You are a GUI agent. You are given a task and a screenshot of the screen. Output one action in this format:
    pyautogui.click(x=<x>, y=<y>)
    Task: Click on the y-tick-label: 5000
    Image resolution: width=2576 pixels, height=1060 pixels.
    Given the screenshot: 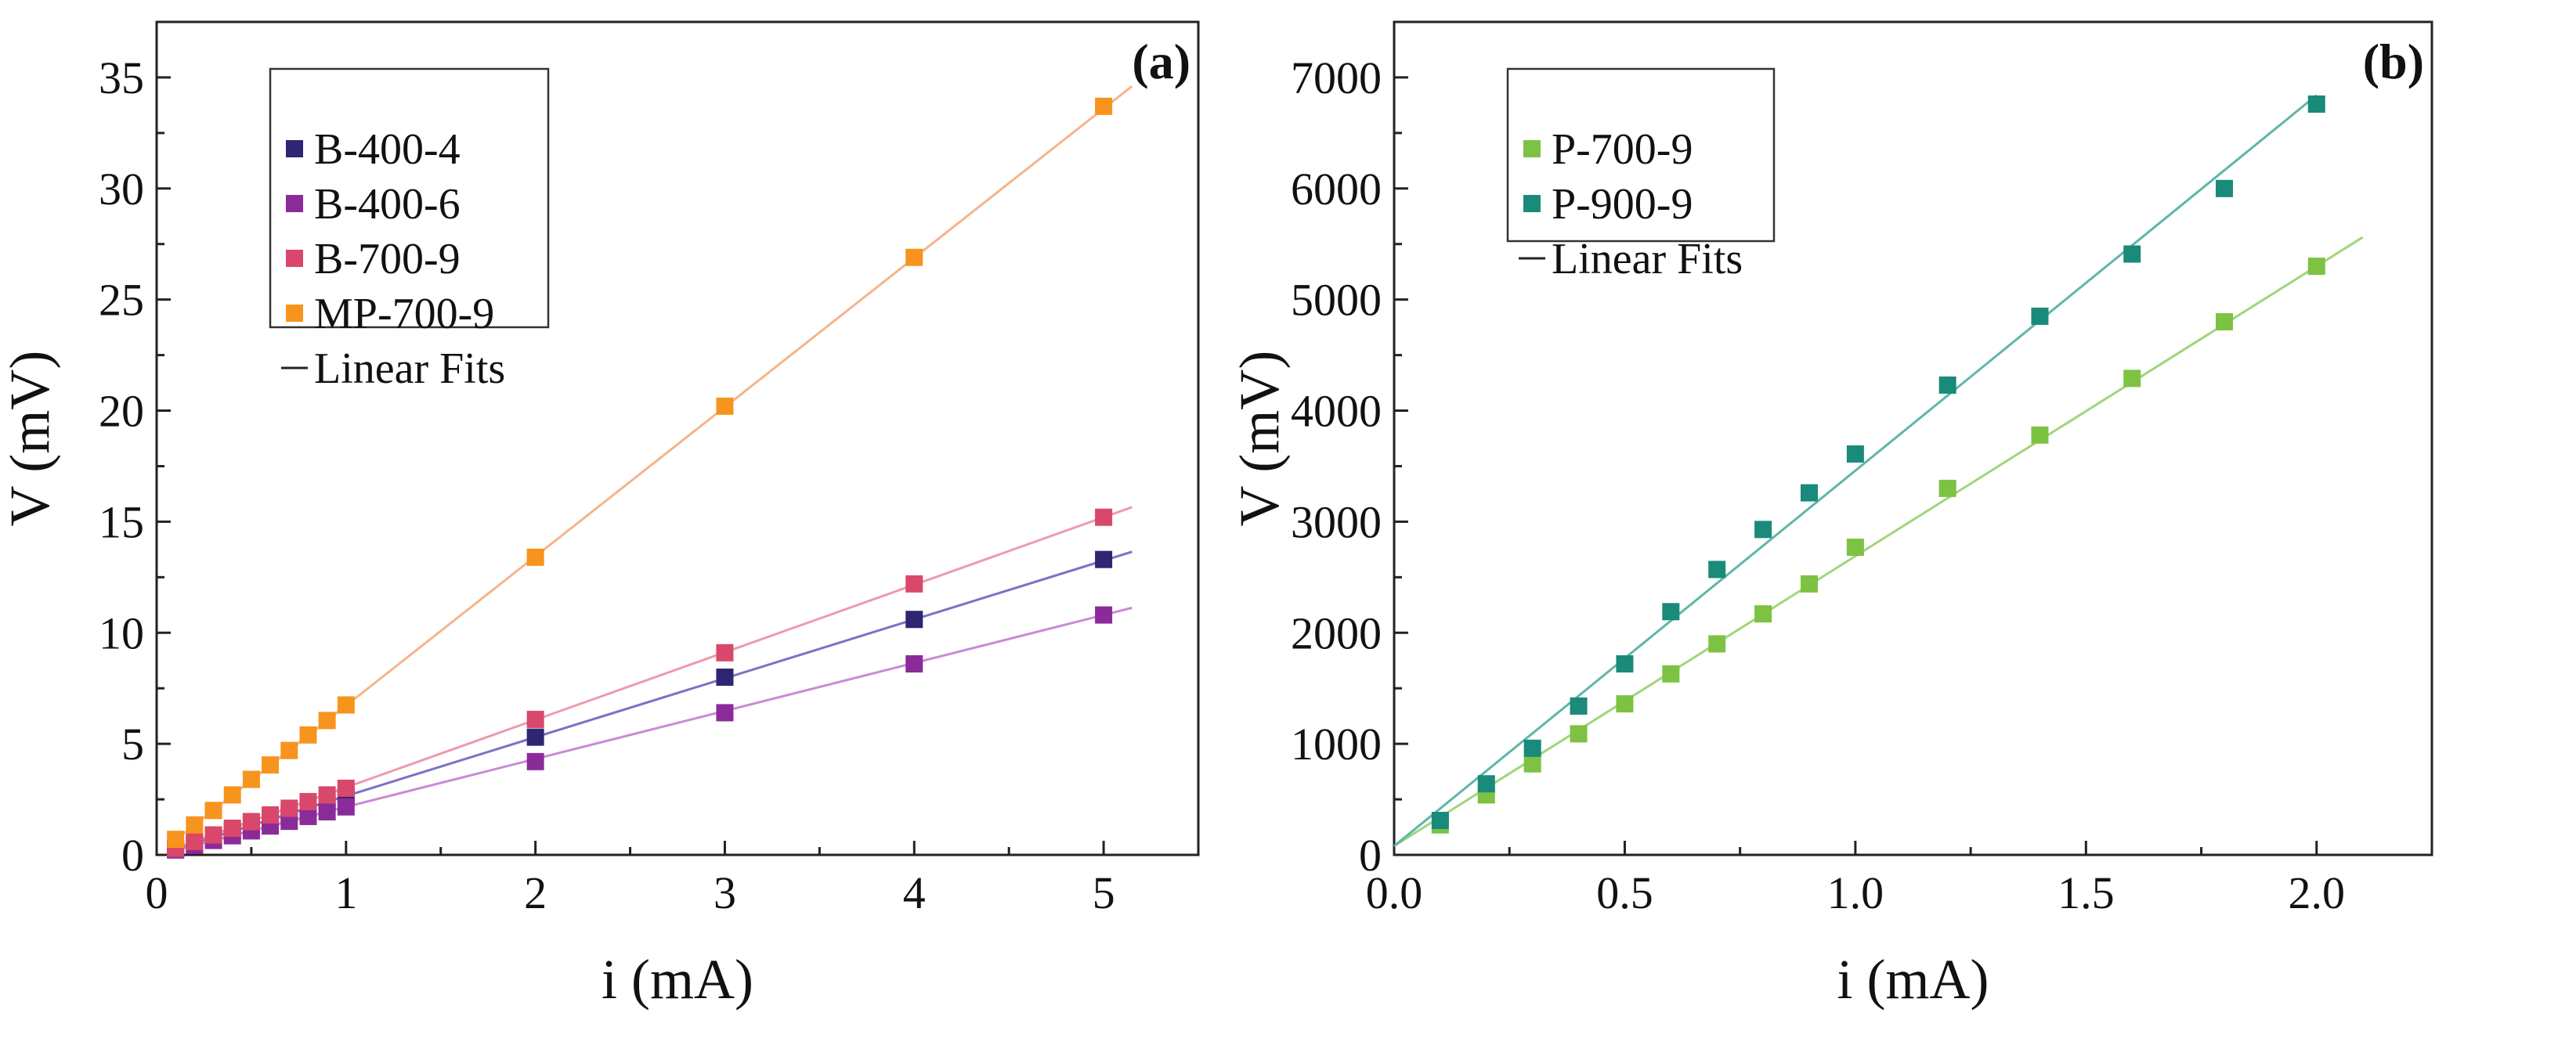 What is the action you would take?
    pyautogui.click(x=1336, y=300)
    